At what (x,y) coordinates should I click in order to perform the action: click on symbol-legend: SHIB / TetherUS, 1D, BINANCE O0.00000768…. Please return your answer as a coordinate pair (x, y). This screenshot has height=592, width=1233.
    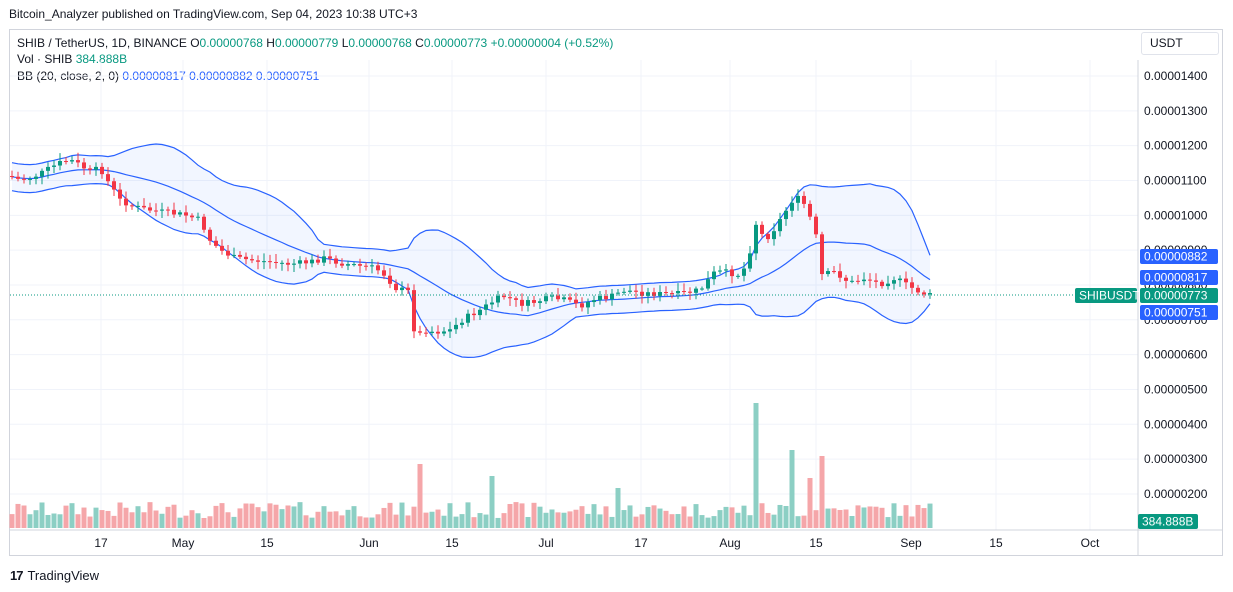
    Looking at the image, I should click on (315, 43).